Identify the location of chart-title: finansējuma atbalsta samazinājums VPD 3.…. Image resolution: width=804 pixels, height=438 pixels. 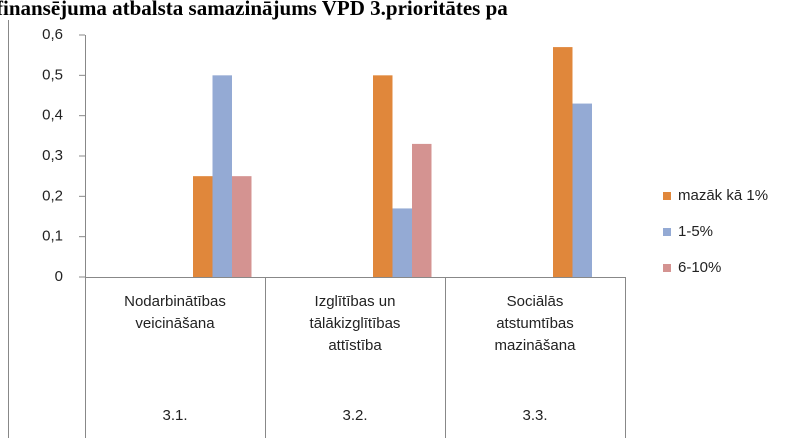
(254, 10).